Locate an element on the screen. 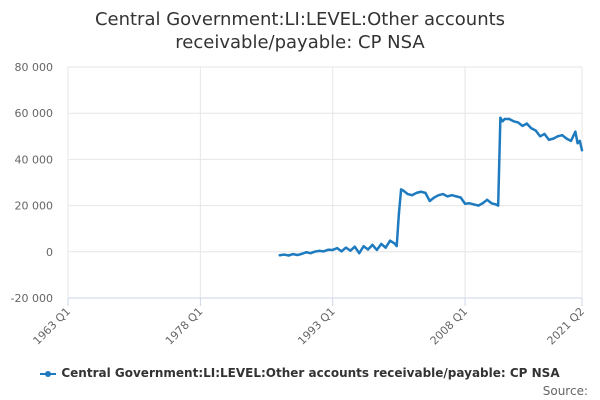  x-tick-label: 2008 Q1 is located at coordinates (449, 326).